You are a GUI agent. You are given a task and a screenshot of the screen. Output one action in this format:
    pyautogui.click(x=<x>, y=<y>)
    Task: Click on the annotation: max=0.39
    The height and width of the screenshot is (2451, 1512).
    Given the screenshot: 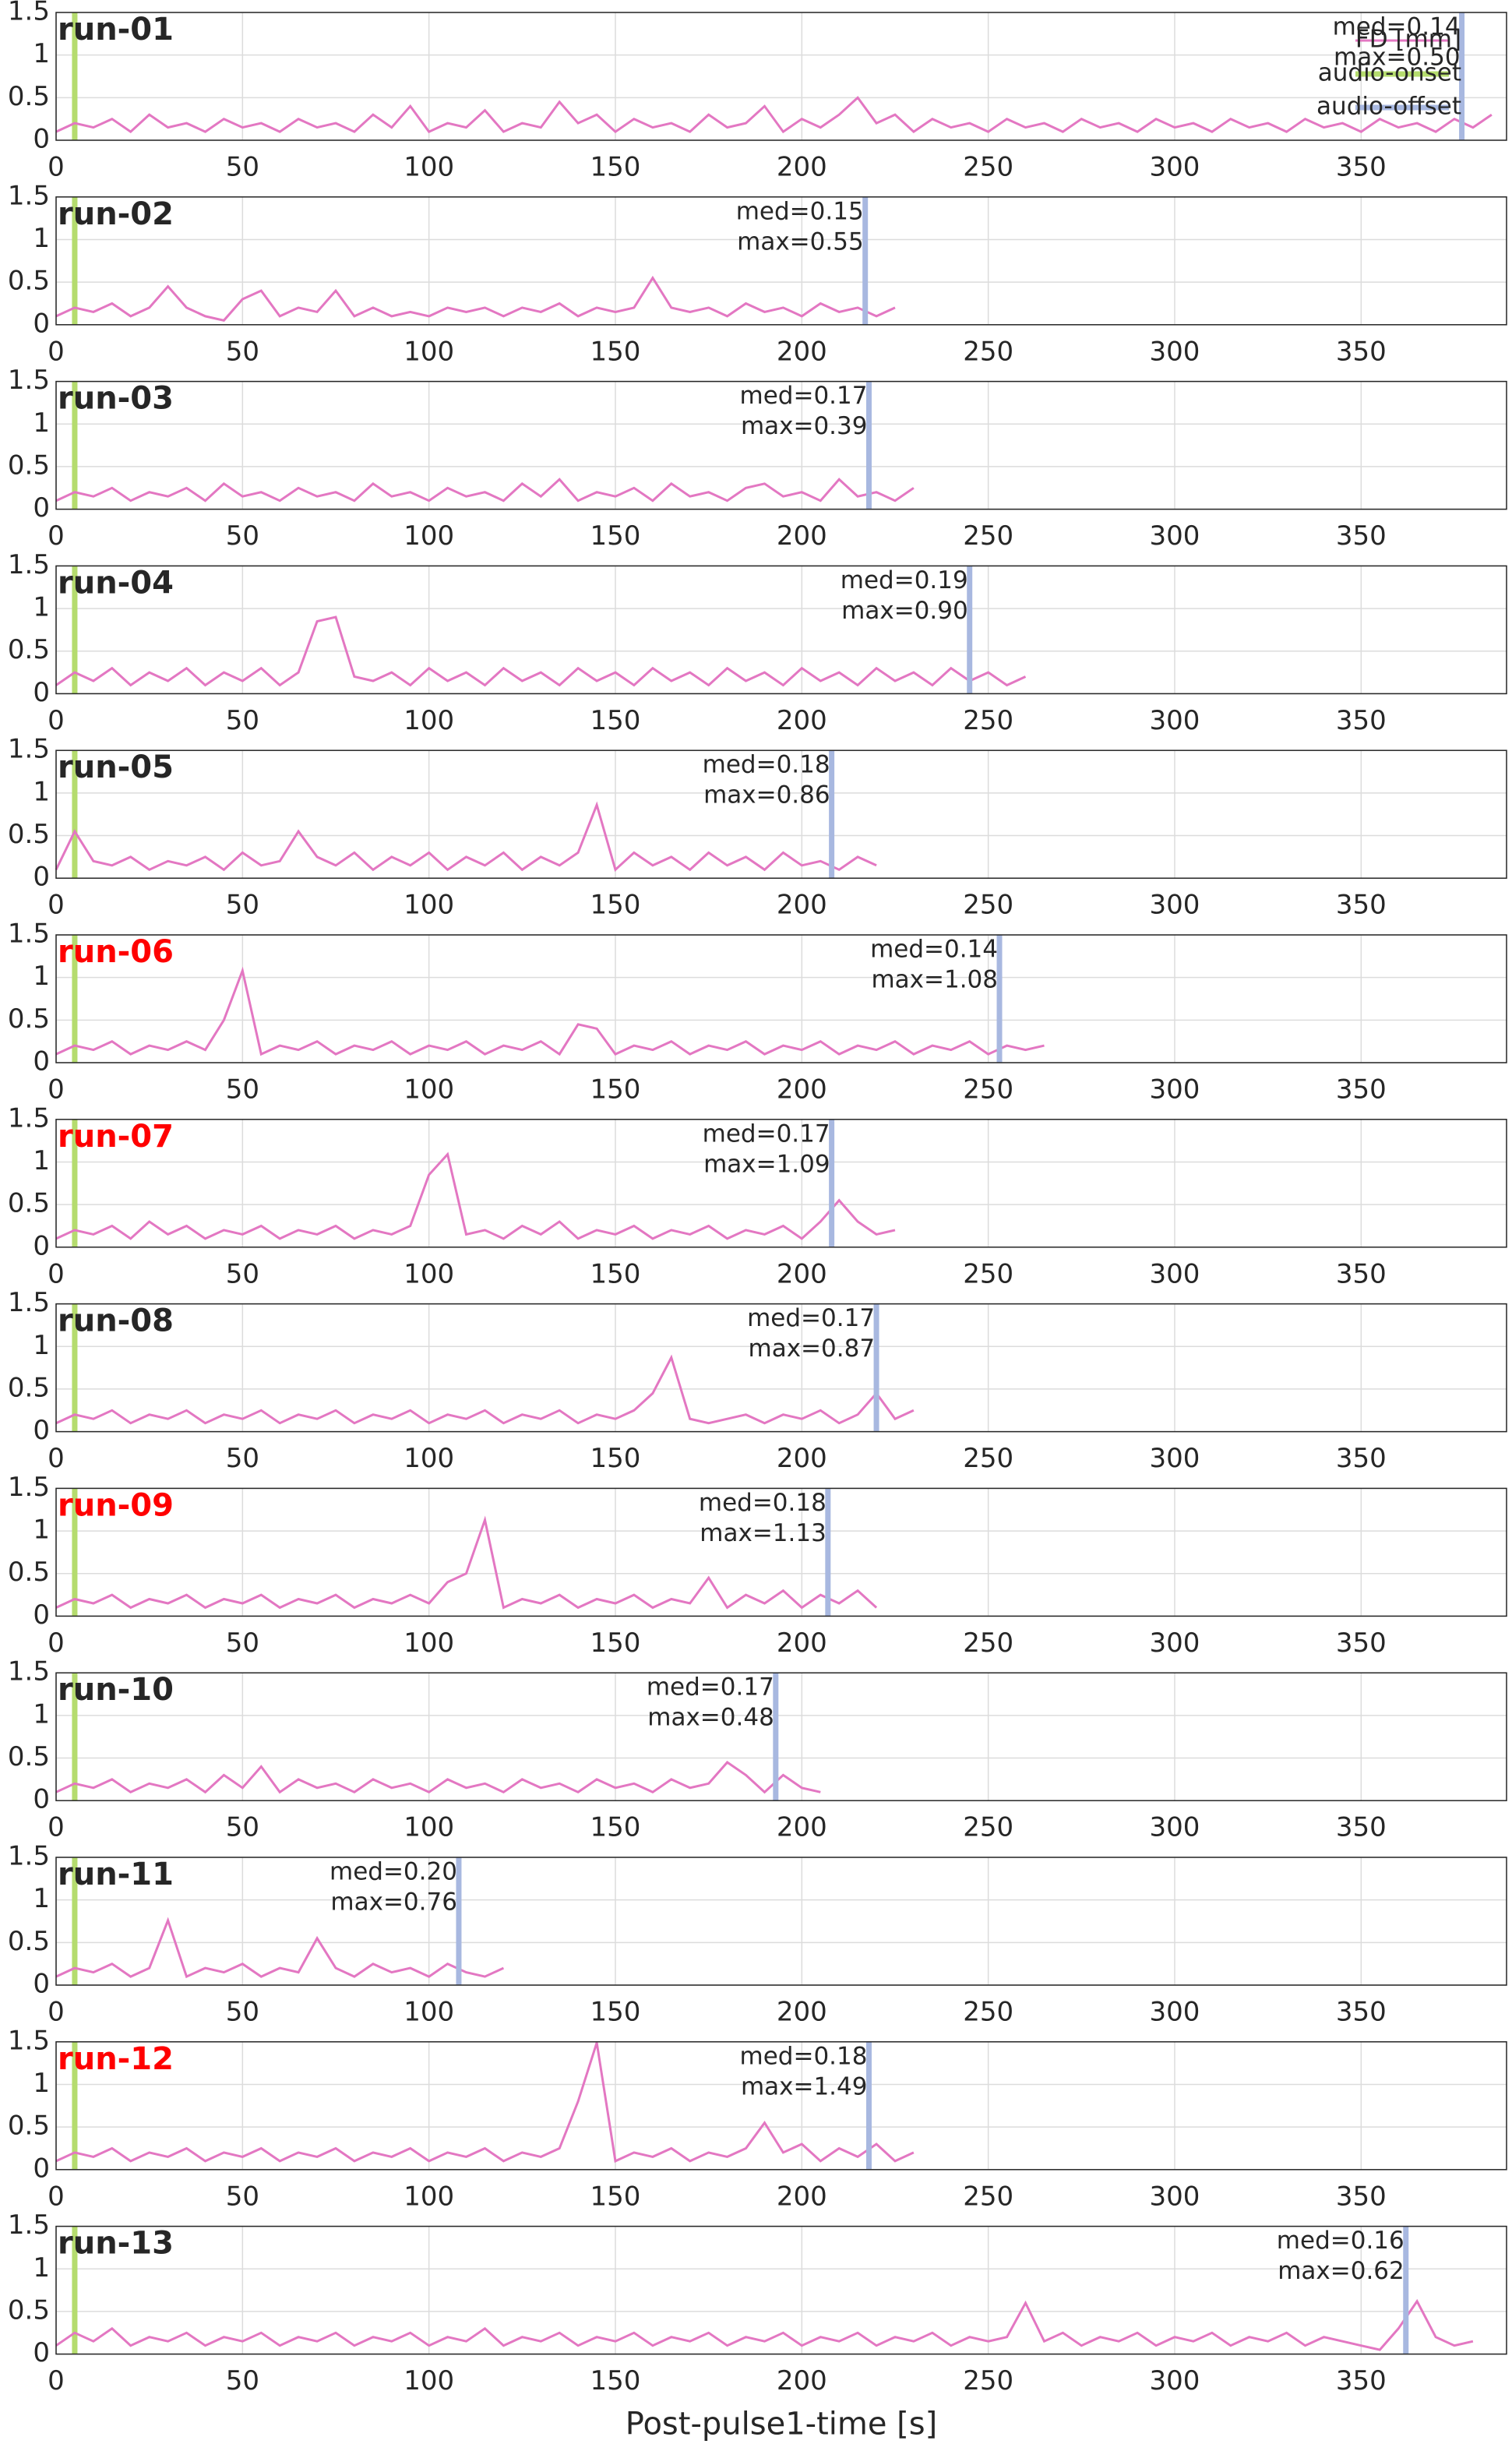 What is the action you would take?
    pyautogui.click(x=805, y=426)
    